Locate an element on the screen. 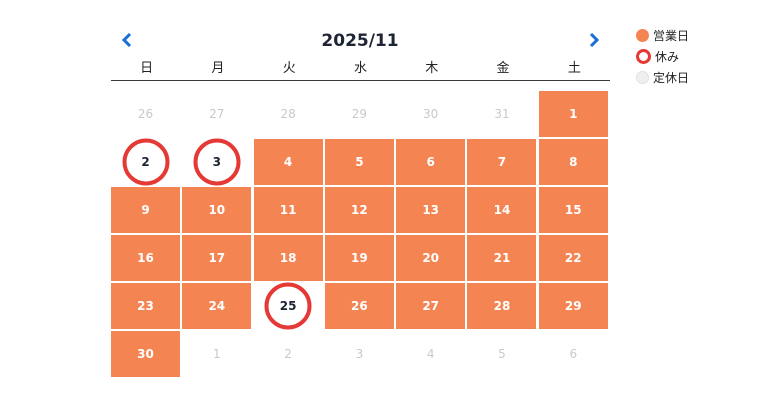 Image resolution: width=768 pixels, height=402 pixels. day-cell-outside-month: 5 is located at coordinates (501, 354).